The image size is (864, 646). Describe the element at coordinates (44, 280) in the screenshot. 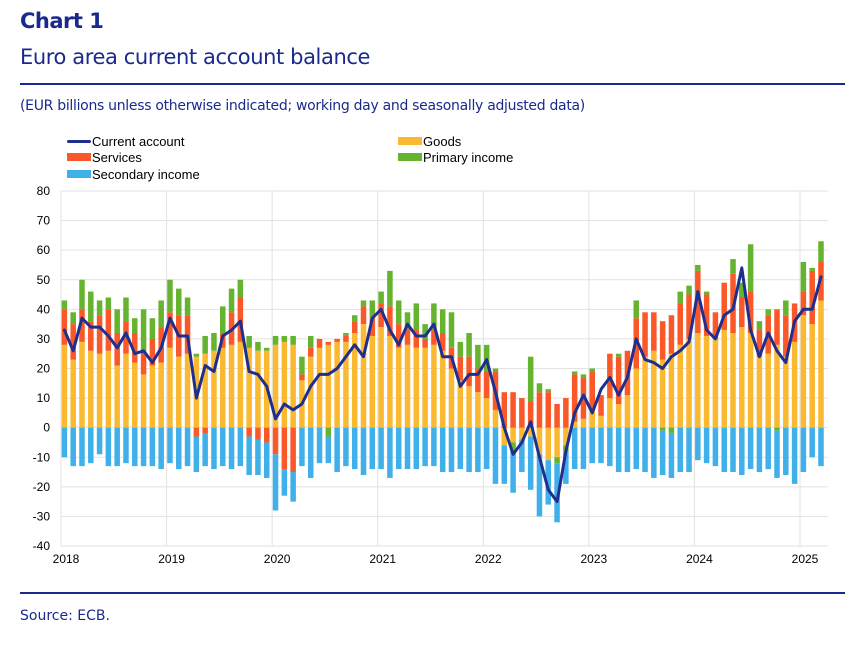

I see `y-tick-label: 50` at that location.